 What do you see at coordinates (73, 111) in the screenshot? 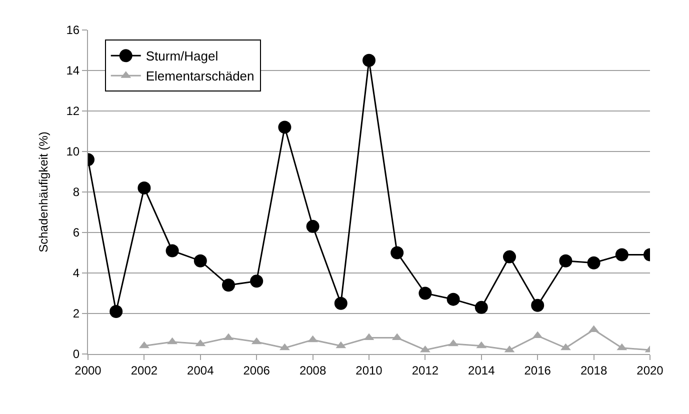
I see `y-tick-label: 12` at bounding box center [73, 111].